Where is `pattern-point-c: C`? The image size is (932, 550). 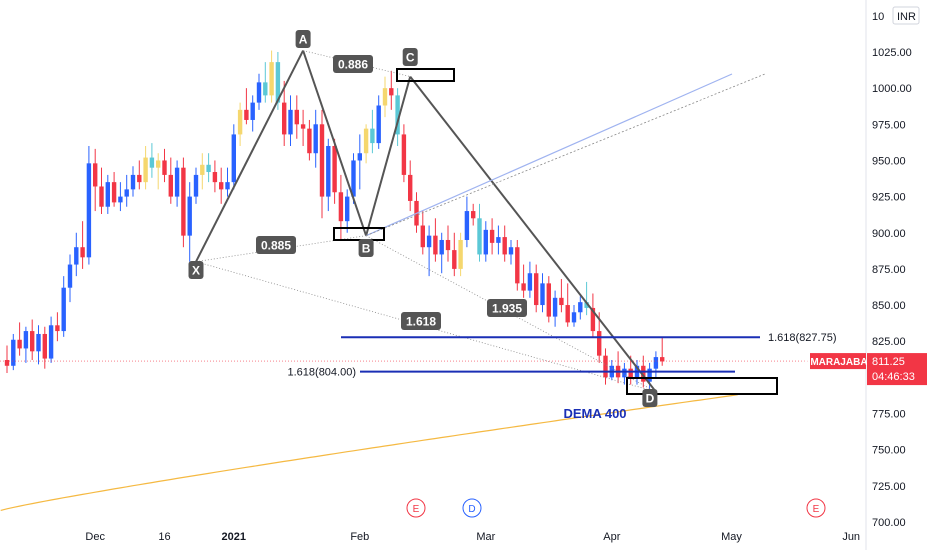
pattern-point-c: C is located at coordinates (410, 57).